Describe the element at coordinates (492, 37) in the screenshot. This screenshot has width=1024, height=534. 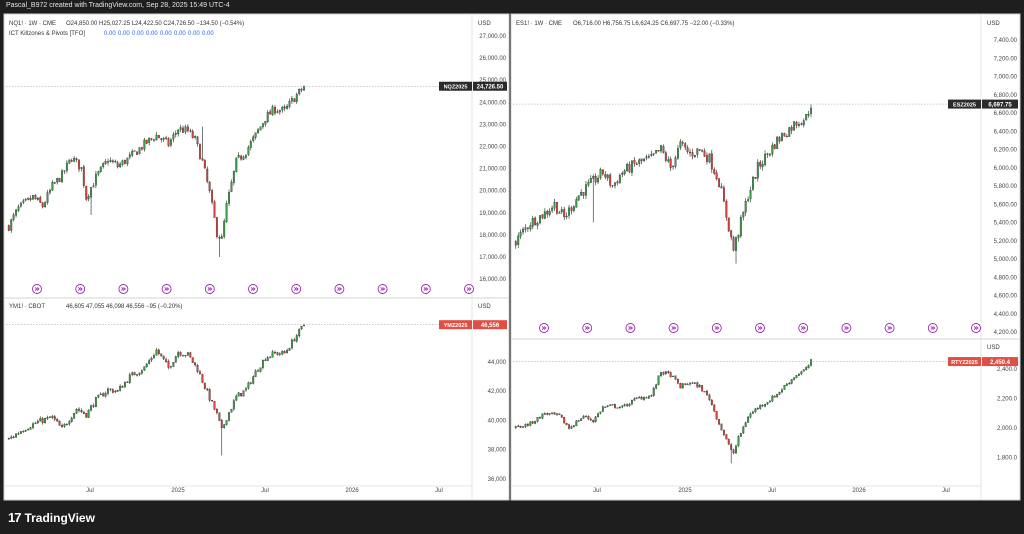
I see `y-tick-label: 27,000.00` at that location.